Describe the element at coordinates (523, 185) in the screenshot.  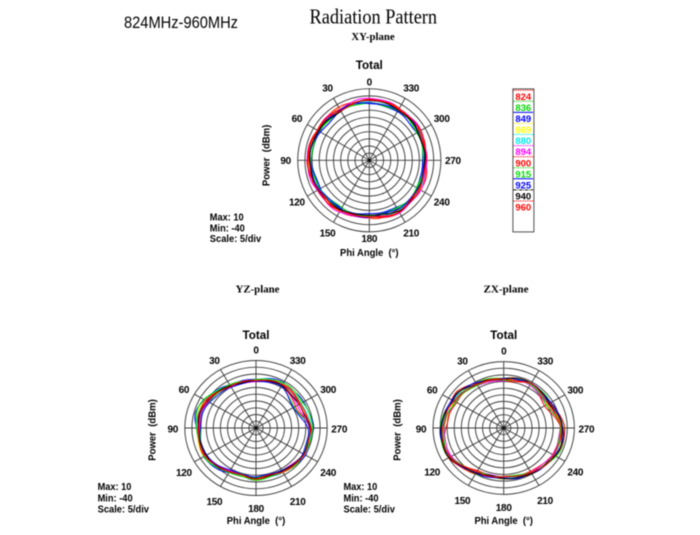
I see `svg-text: 925` at that location.